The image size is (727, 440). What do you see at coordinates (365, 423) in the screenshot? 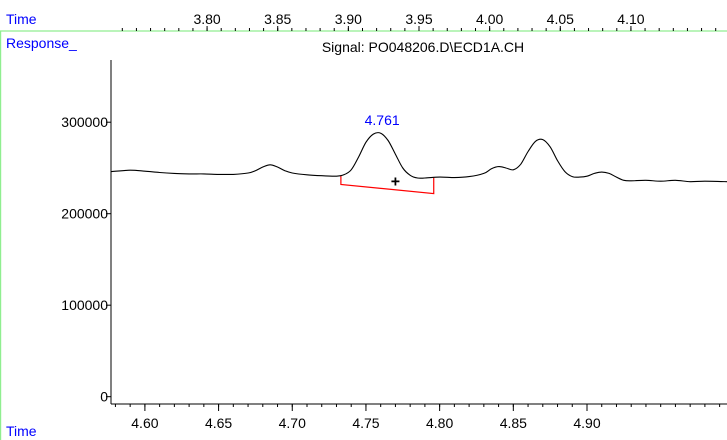
I see `x-tick-label: 4.75` at bounding box center [365, 423].